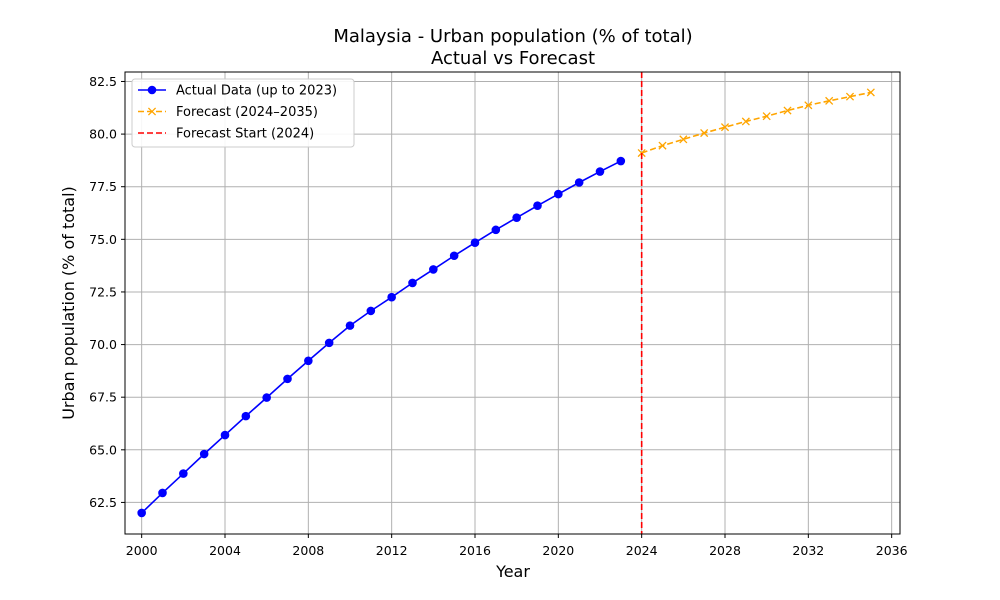 This screenshot has height=600, width=1000. Describe the element at coordinates (103, 397) in the screenshot. I see `y-tick-label: 67.5` at that location.